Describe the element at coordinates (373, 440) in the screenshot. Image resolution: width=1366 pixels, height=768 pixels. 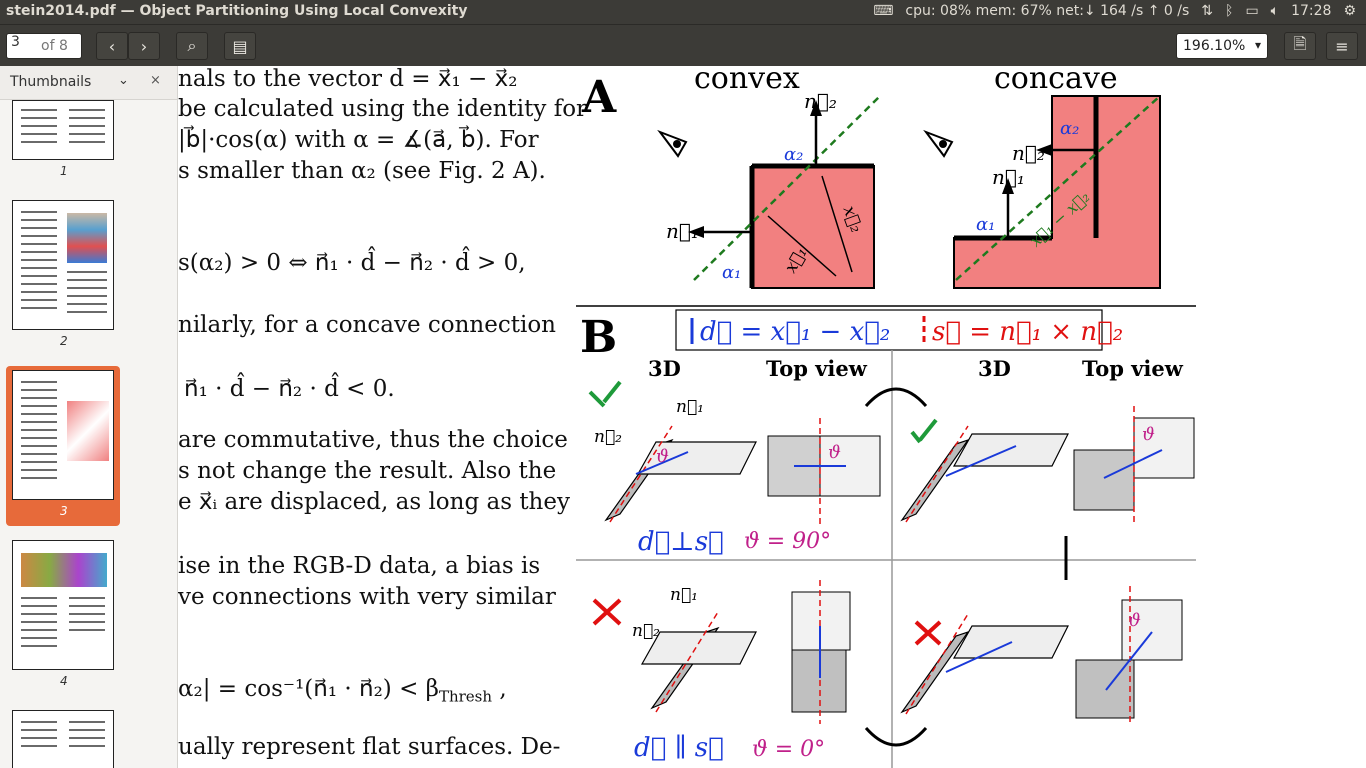
I see `text-line: are commutative, thus the choice` at that location.